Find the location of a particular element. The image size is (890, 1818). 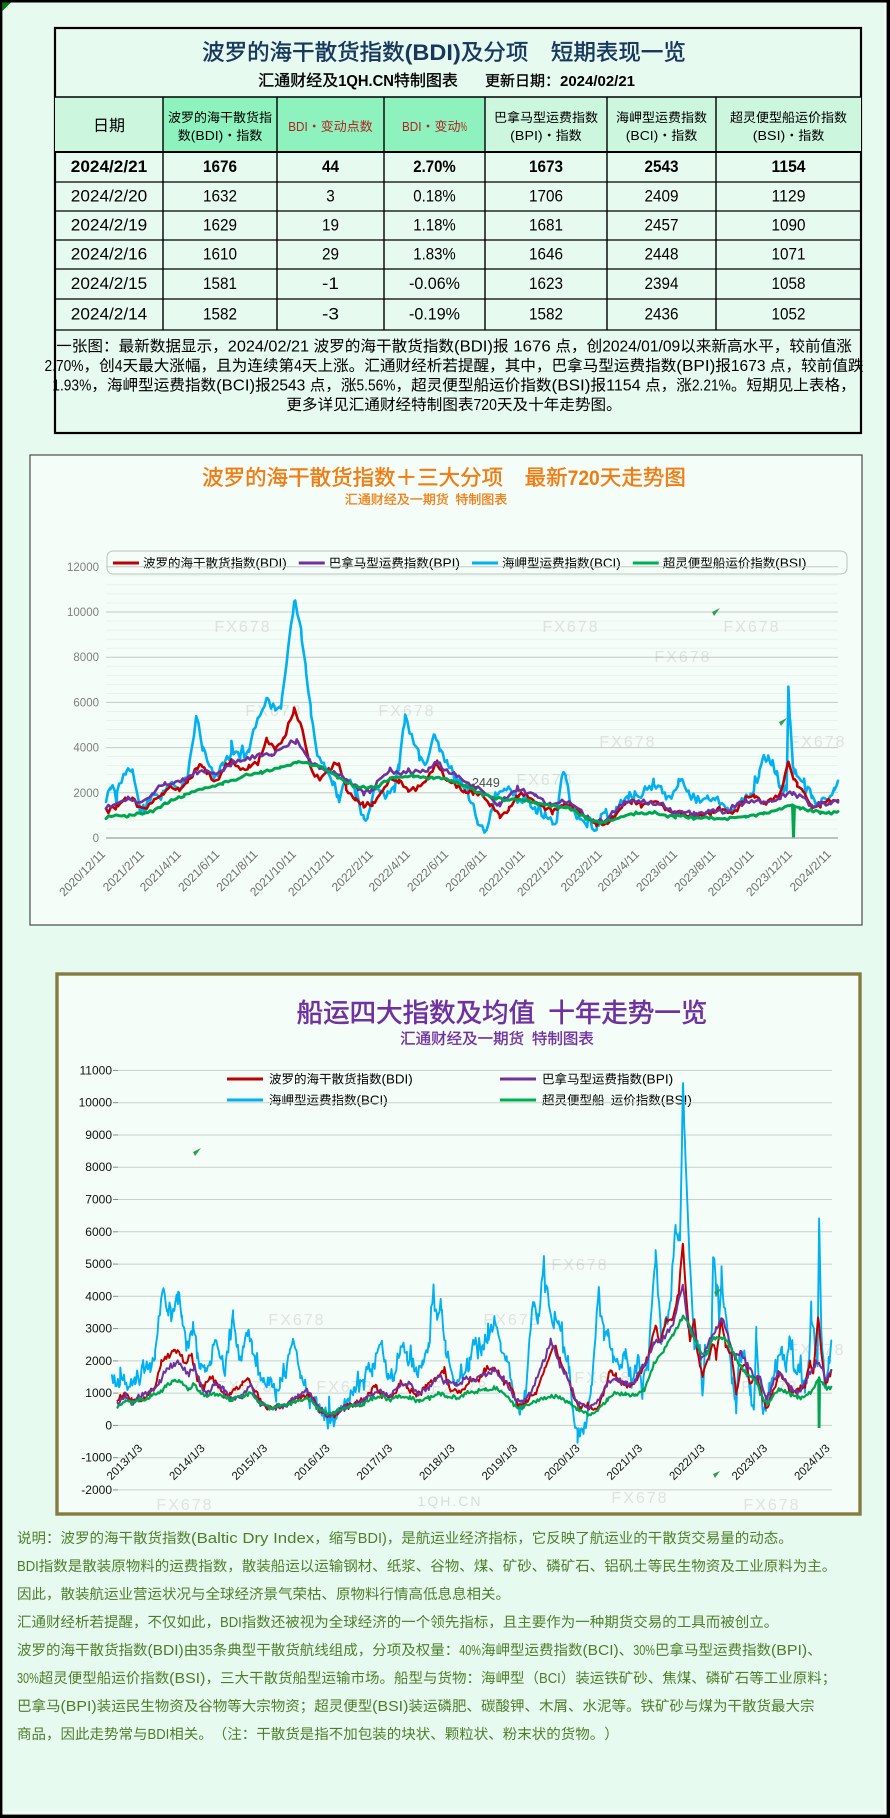

svg-text: 2024/2/15 is located at coordinates (109, 284).